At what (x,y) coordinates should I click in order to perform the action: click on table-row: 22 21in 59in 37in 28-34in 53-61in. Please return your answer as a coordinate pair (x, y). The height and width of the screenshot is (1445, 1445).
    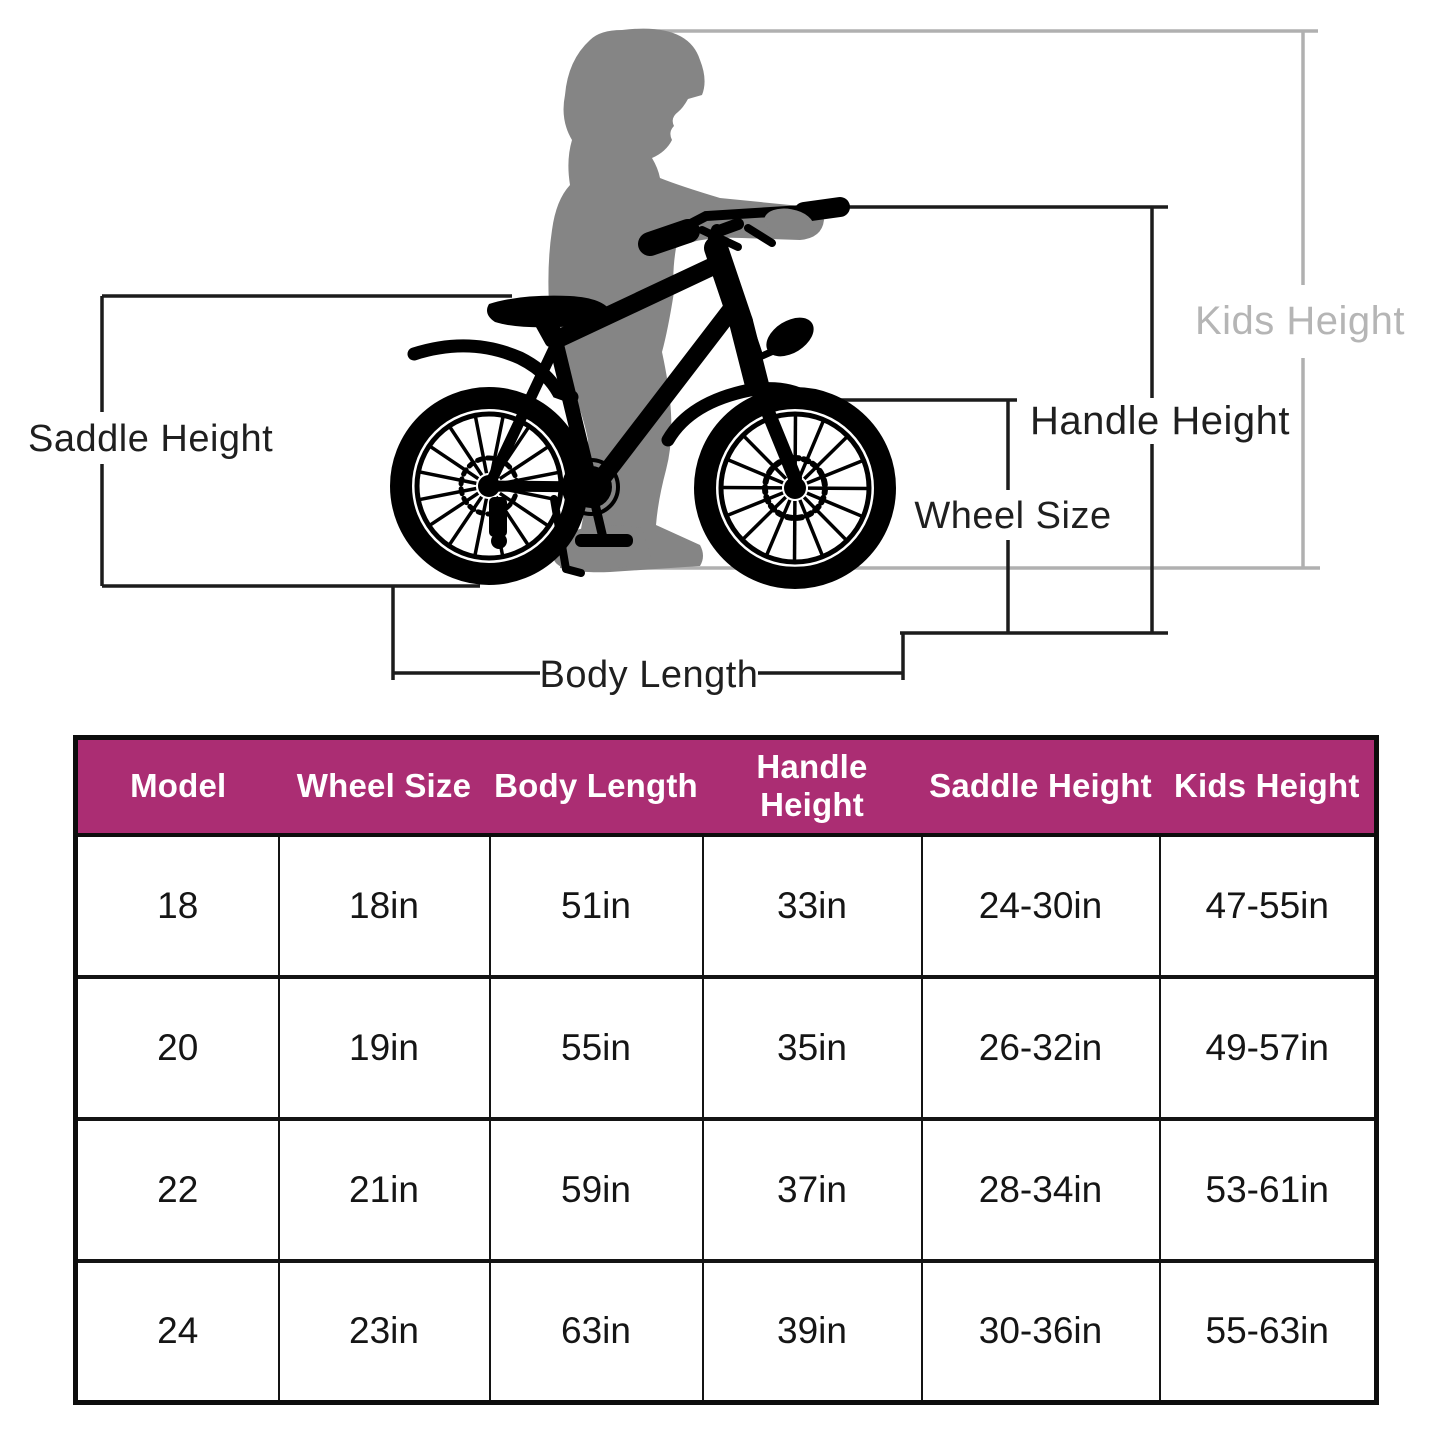
    Looking at the image, I should click on (726, 1189).